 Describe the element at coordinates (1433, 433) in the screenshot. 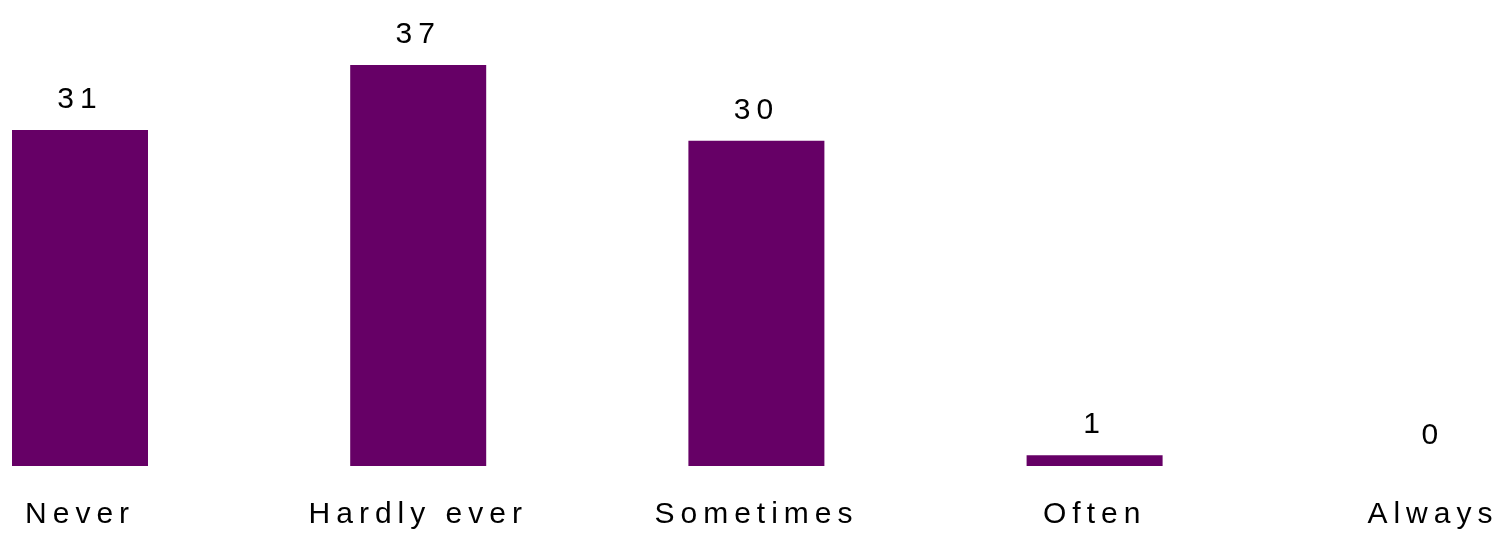

I see `data-label: 0` at that location.